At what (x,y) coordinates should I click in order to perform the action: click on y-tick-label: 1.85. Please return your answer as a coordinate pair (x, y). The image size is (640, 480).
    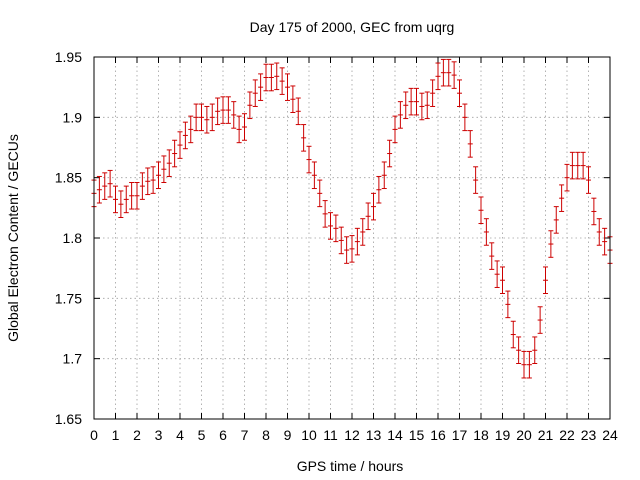
    Looking at the image, I should click on (68, 178).